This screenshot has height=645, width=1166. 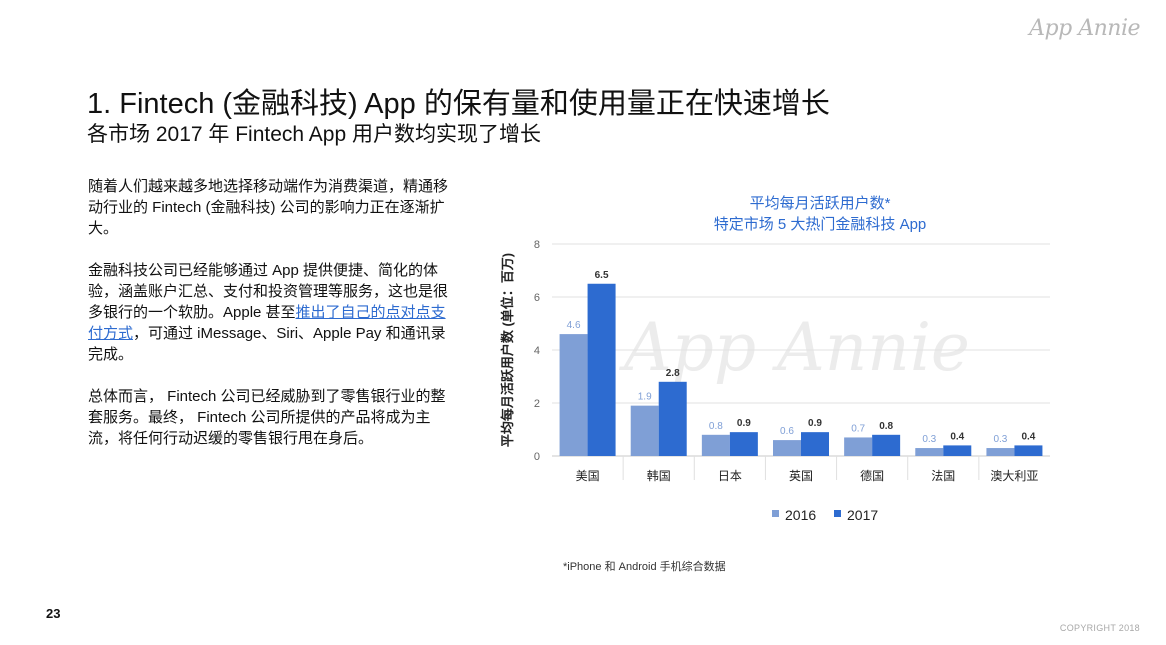 What do you see at coordinates (673, 373) in the screenshot?
I see `data-label-2017: 2.8` at bounding box center [673, 373].